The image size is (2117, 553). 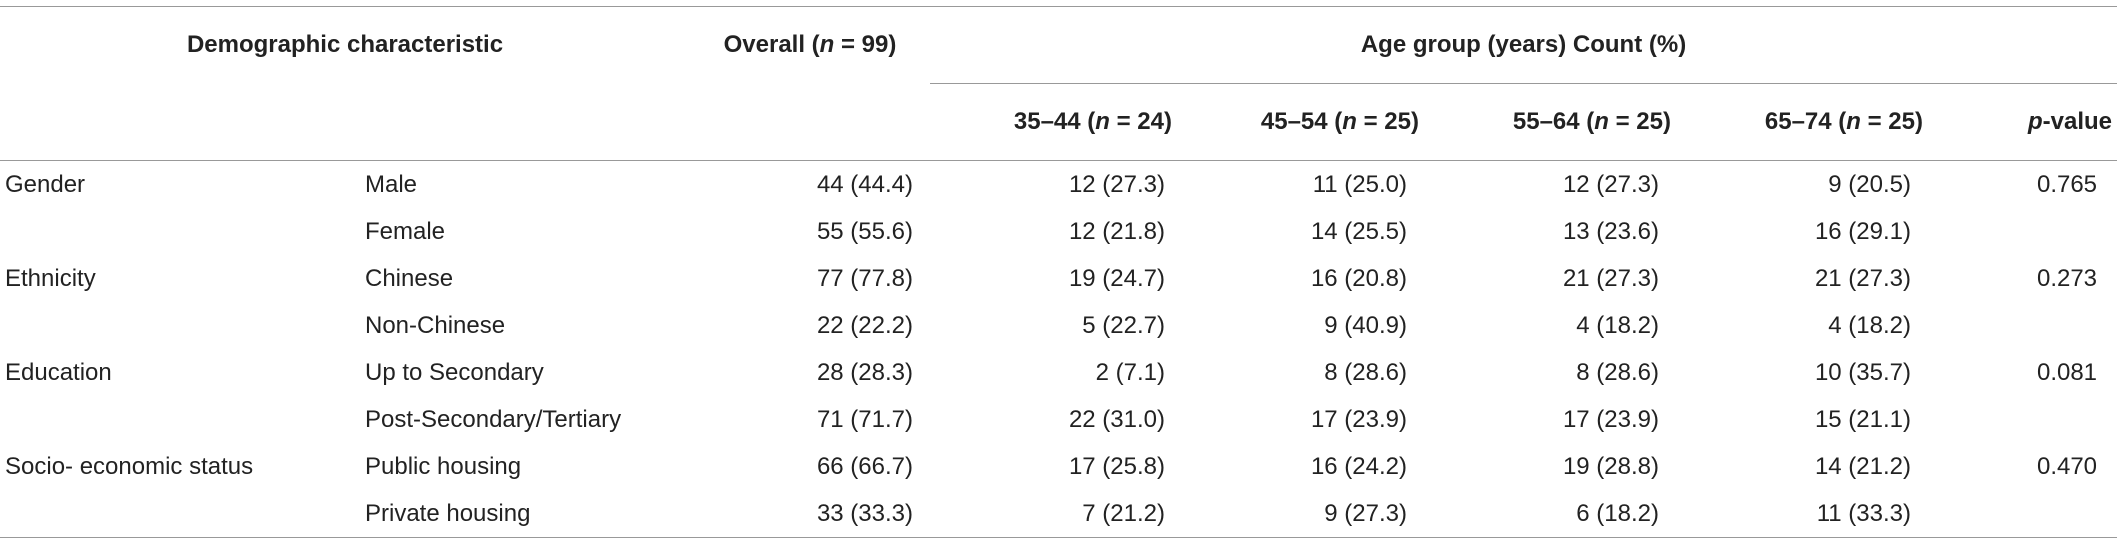 I want to click on level-cell: Post-Secondary/Tertiary, so click(x=493, y=419).